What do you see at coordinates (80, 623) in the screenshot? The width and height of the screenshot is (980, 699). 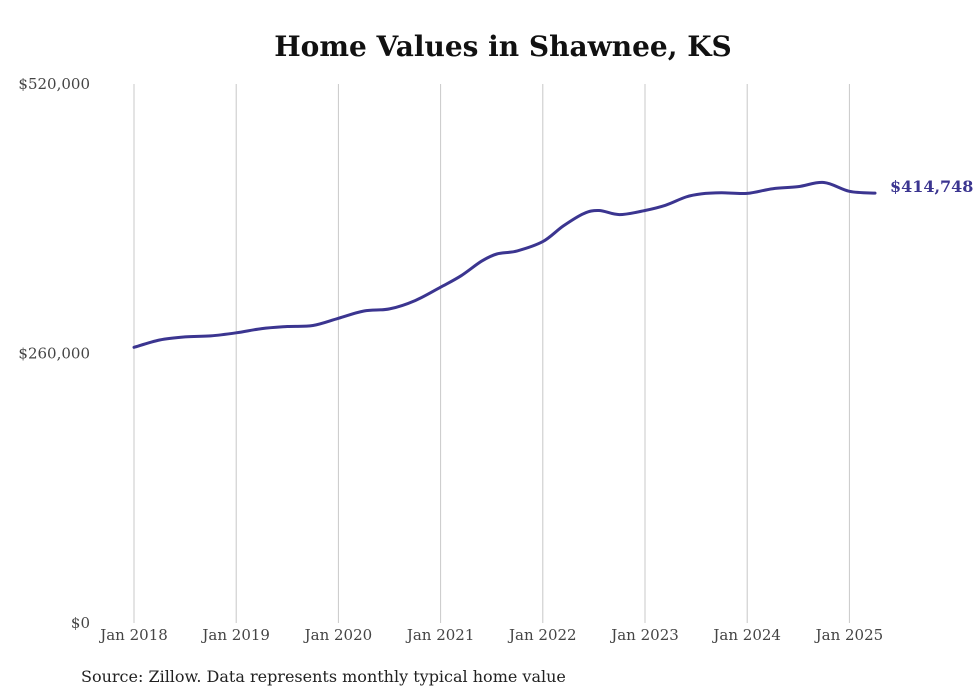 I see `y-tick-label: $0` at bounding box center [80, 623].